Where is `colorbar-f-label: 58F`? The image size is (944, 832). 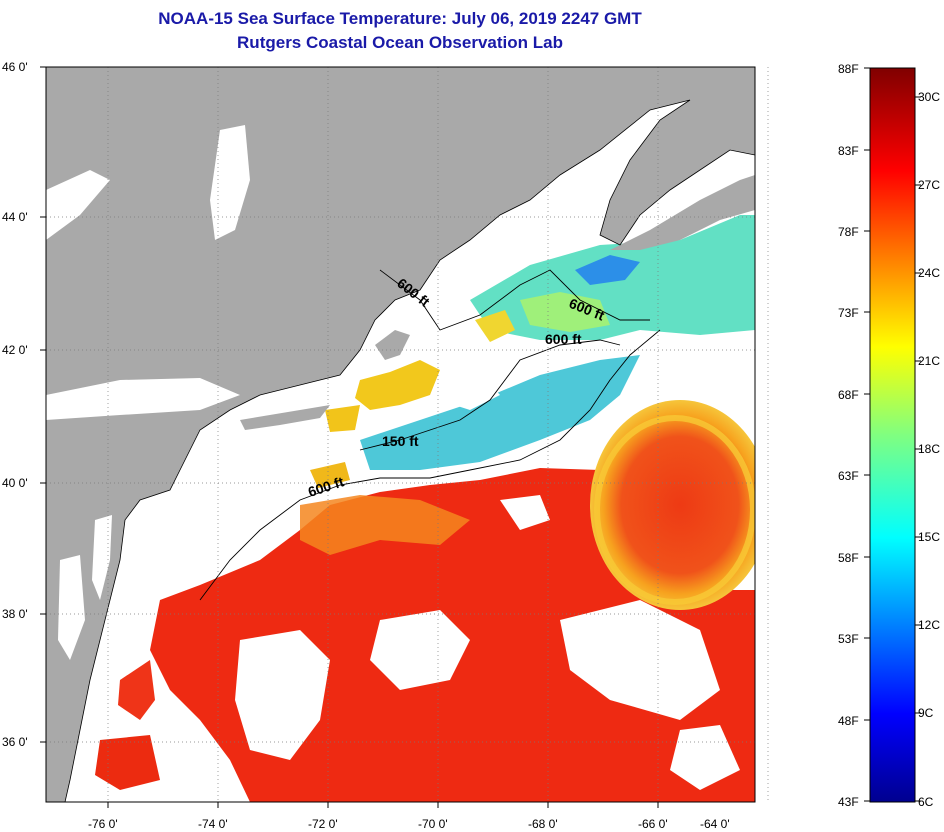
colorbar-f-label: 58F is located at coordinates (848, 558).